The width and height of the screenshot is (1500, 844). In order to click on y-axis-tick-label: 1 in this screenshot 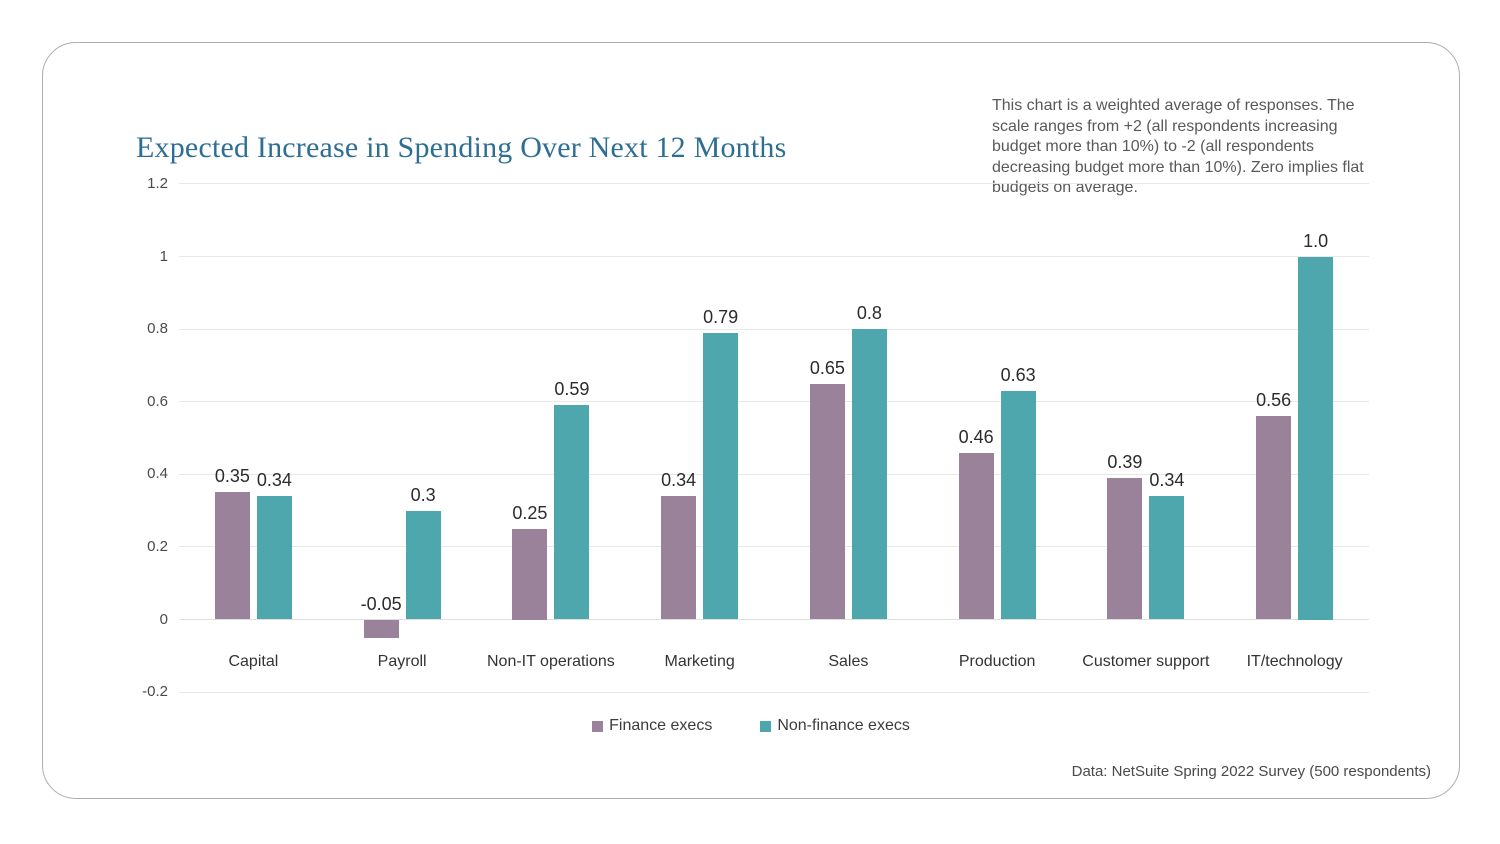, I will do `click(163, 256)`.